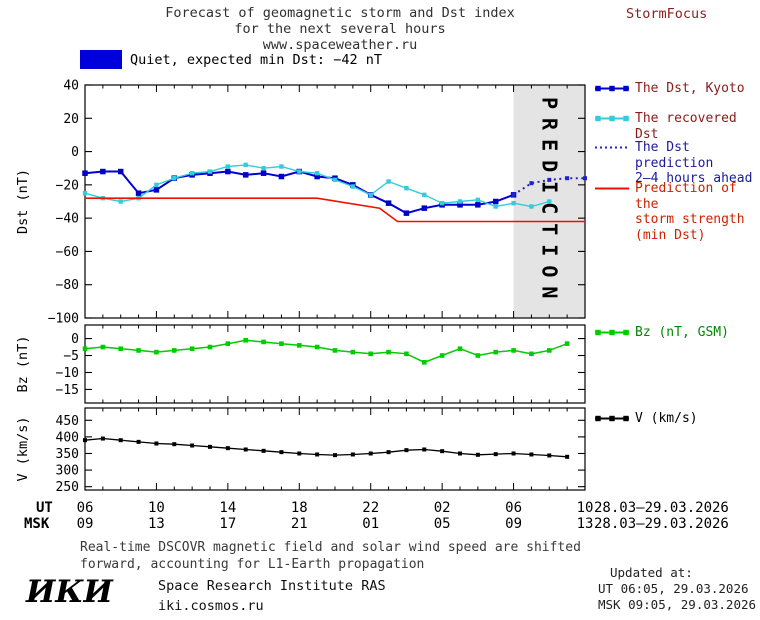 This screenshot has width=760, height=620. What do you see at coordinates (682, 332) in the screenshot?
I see `legend-label: Bz (nT, GSM)` at bounding box center [682, 332].